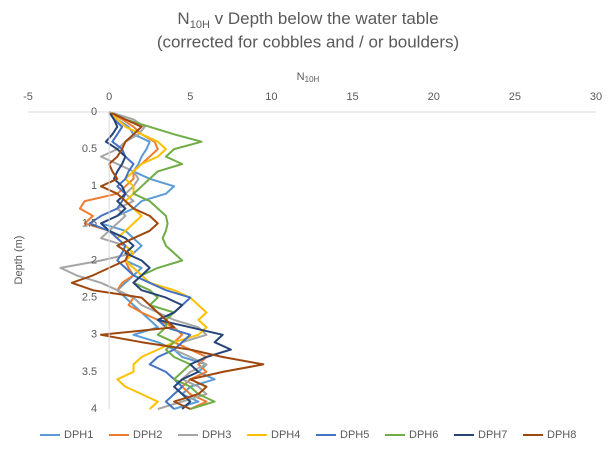  Describe the element at coordinates (352, 97) in the screenshot. I see `x-tick-label: 15` at that location.